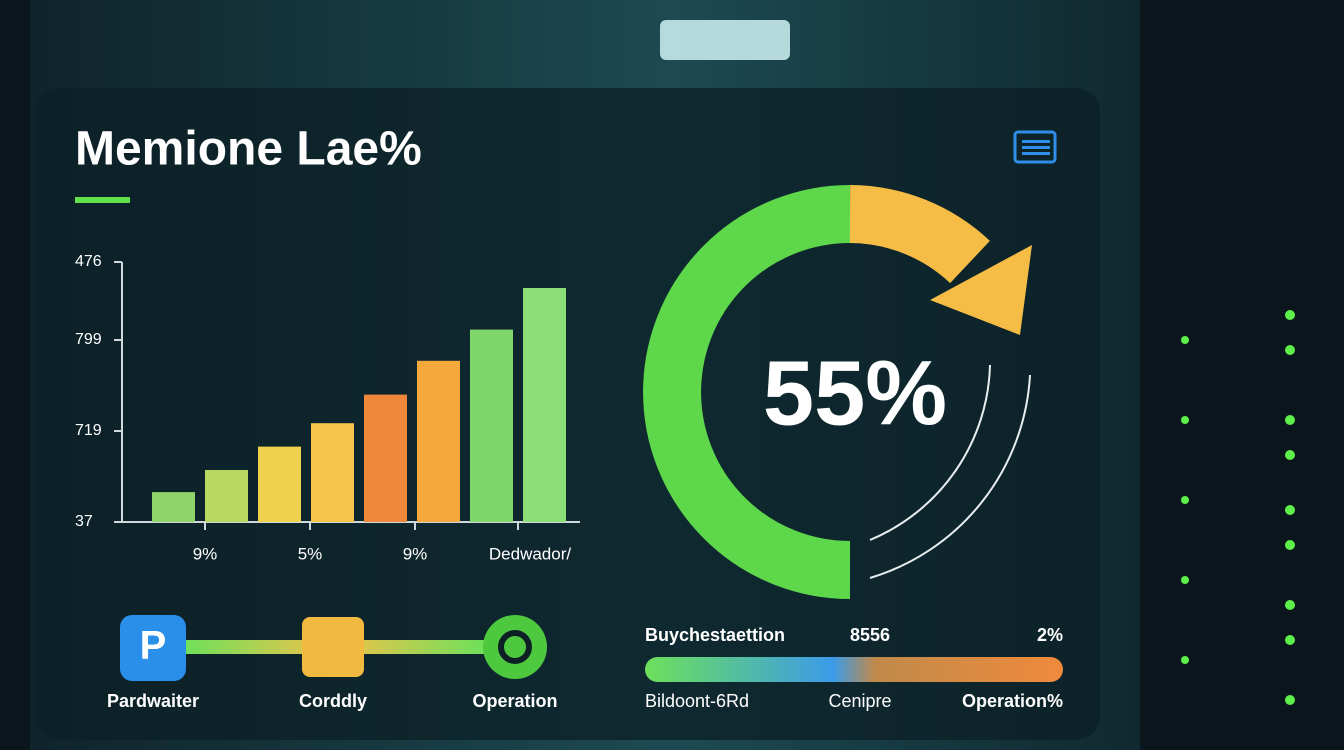 This screenshot has width=1344, height=750. I want to click on title-underline, so click(102, 200).